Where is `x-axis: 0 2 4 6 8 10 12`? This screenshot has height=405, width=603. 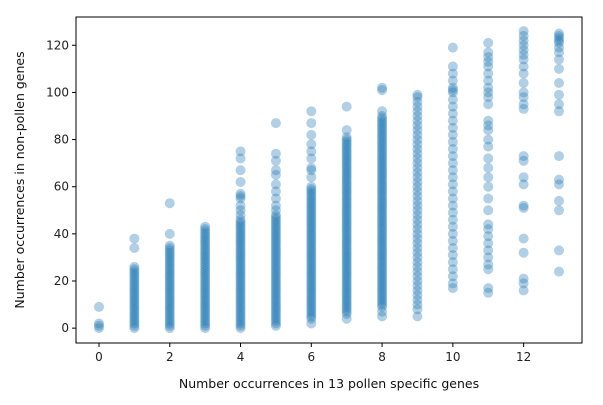 x-axis: 0 2 4 6 8 10 12 is located at coordinates (313, 353).